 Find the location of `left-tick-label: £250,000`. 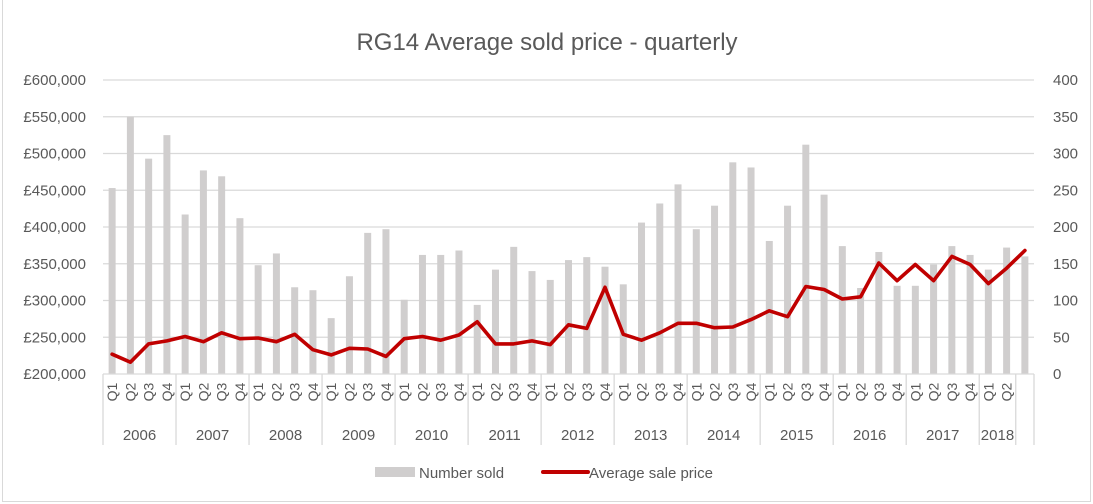

left-tick-label: £250,000 is located at coordinates (54, 337).